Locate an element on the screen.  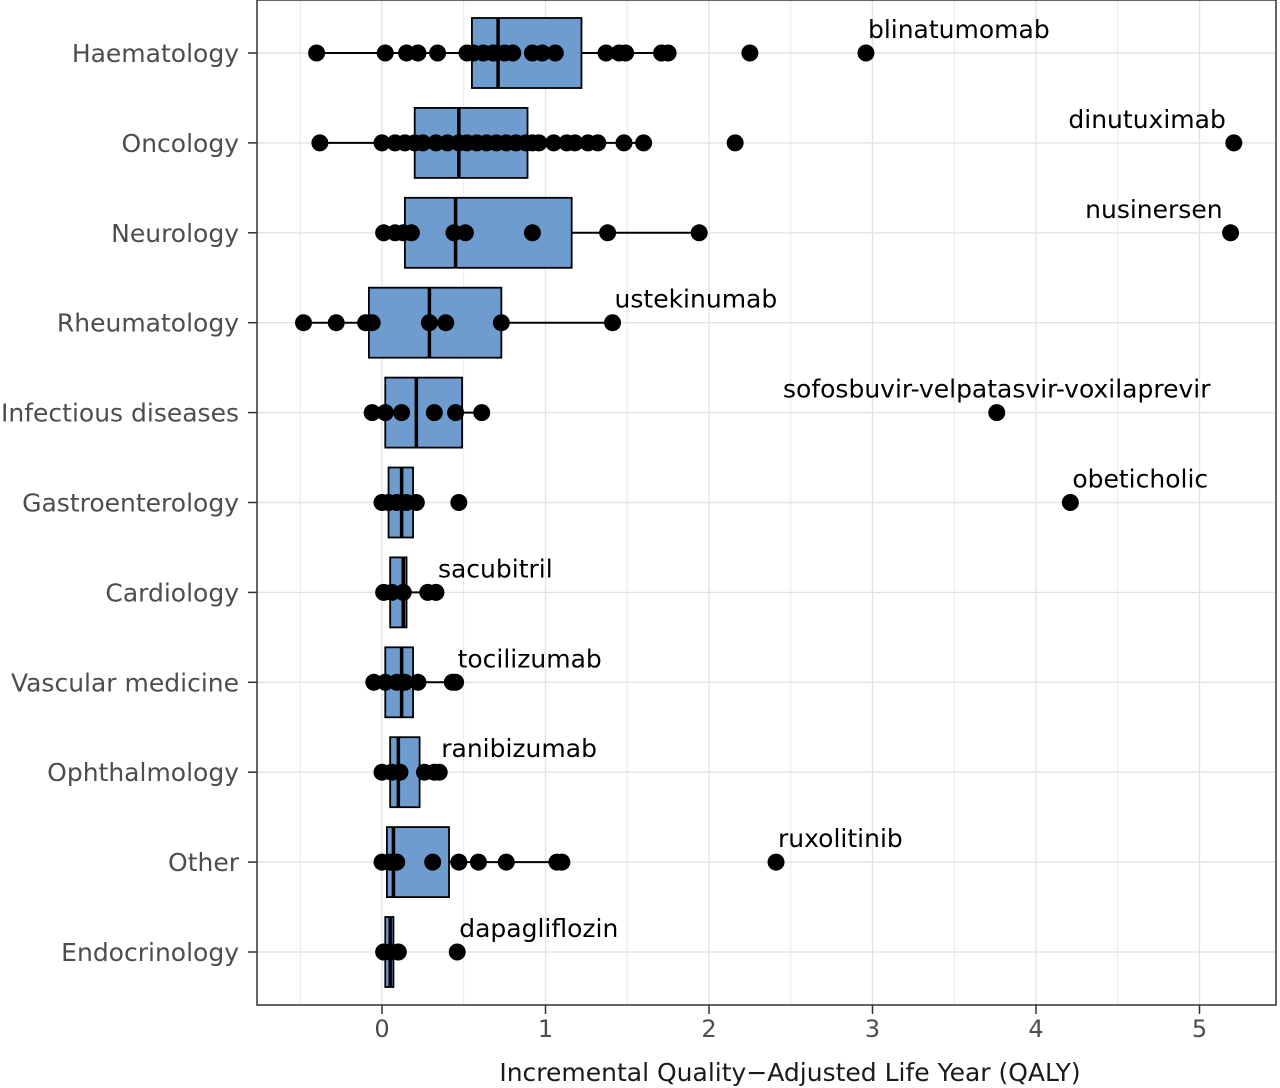
y-label-haematology: Haematology is located at coordinates (155, 53).